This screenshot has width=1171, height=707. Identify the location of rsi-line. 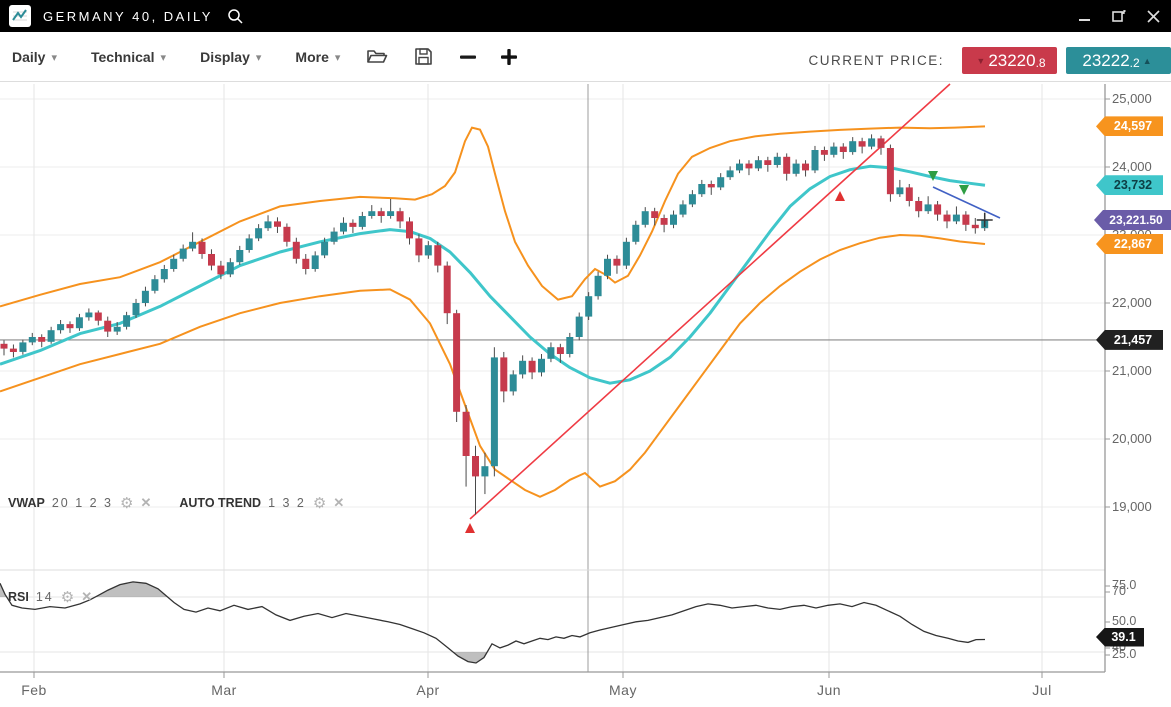
(493, 622).